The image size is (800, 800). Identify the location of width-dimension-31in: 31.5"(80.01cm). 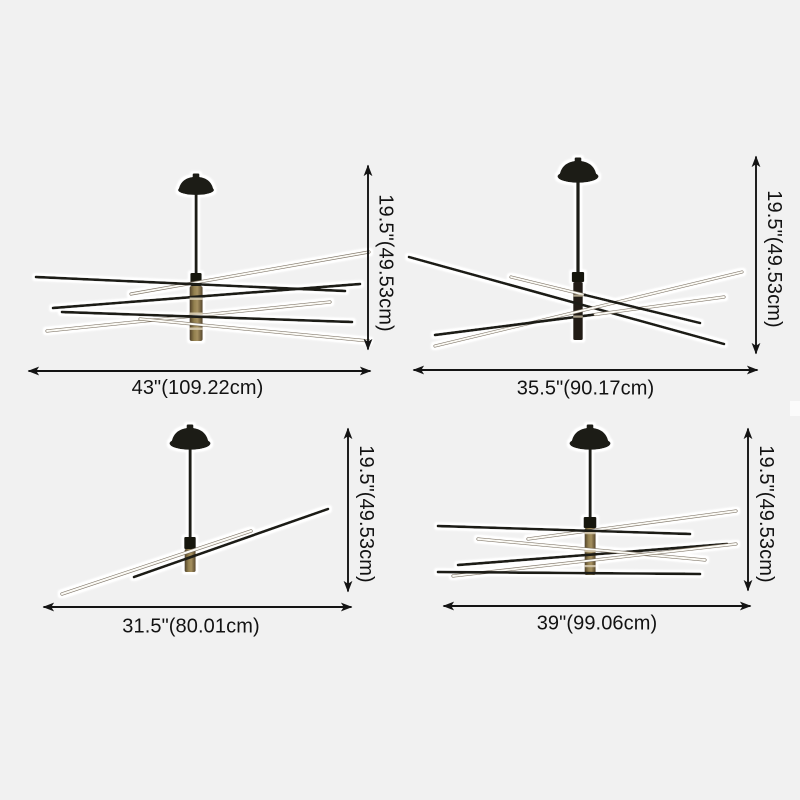
(197, 620).